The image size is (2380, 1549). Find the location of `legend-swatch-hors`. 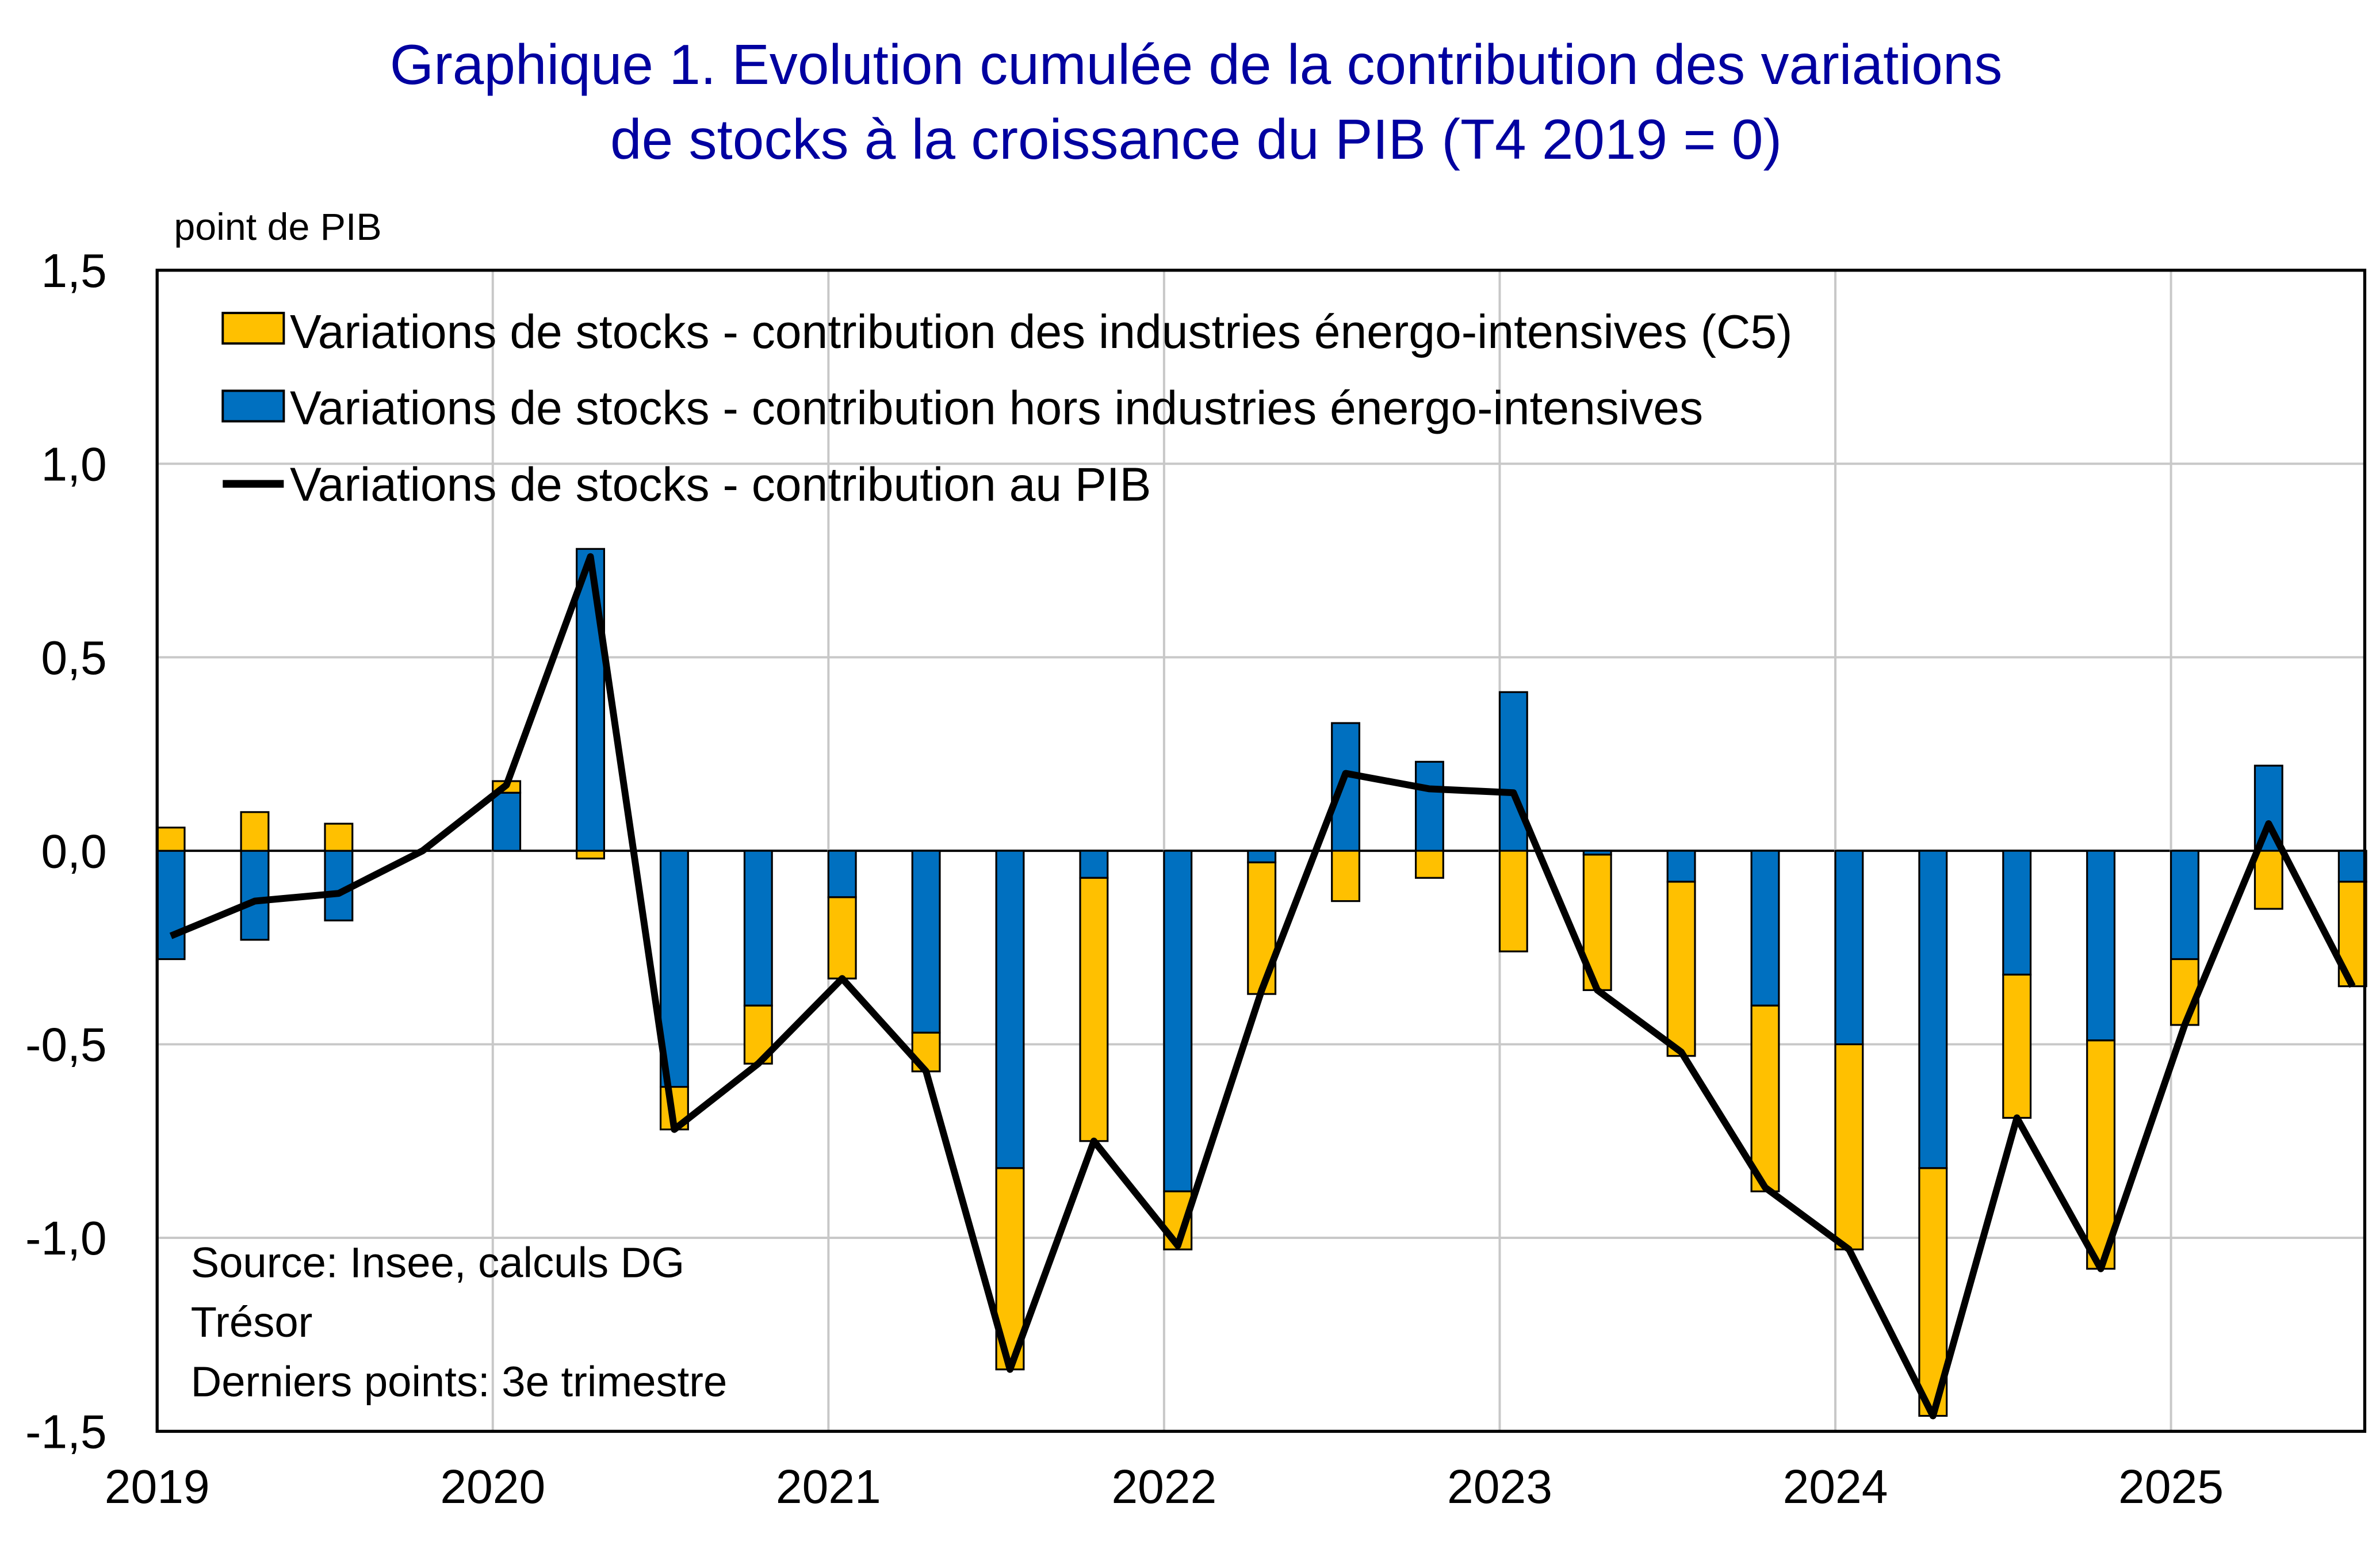

legend-swatch-hors is located at coordinates (253, 406).